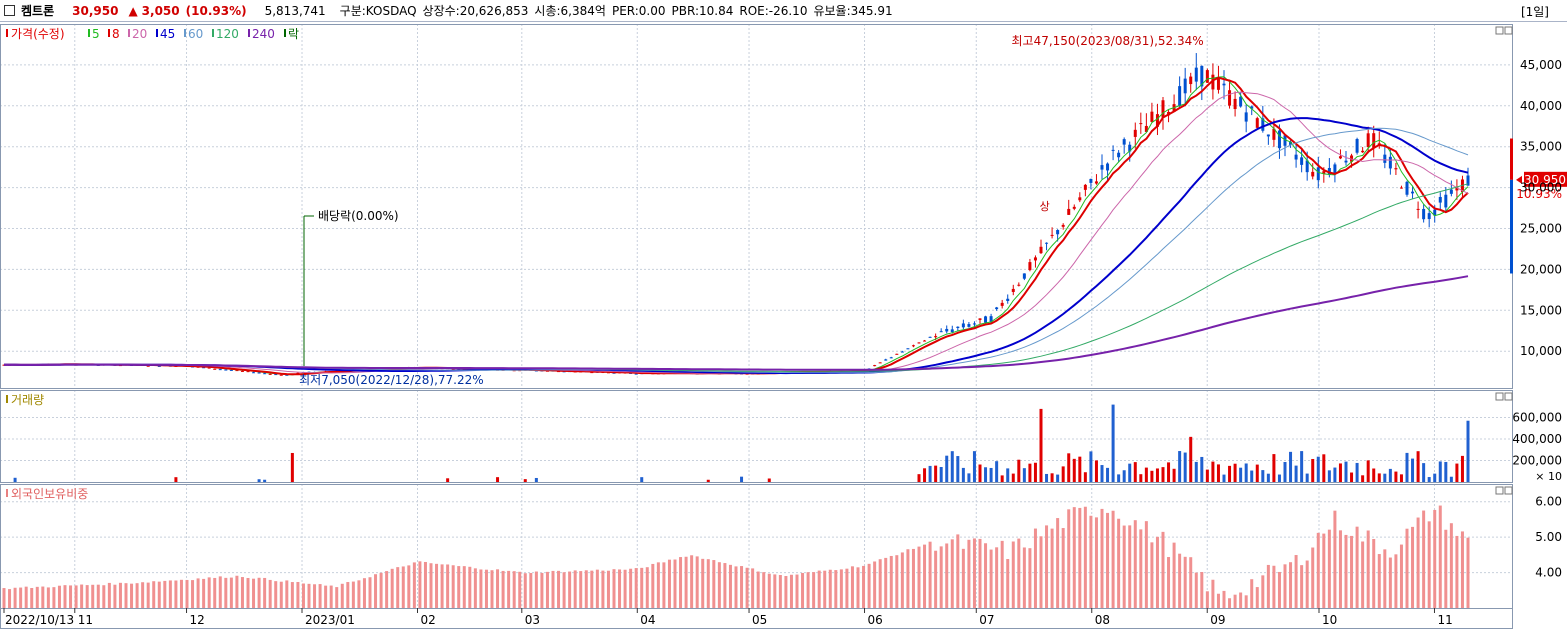 The image size is (1567, 630). I want to click on period-selector: [1일], so click(1534, 12).